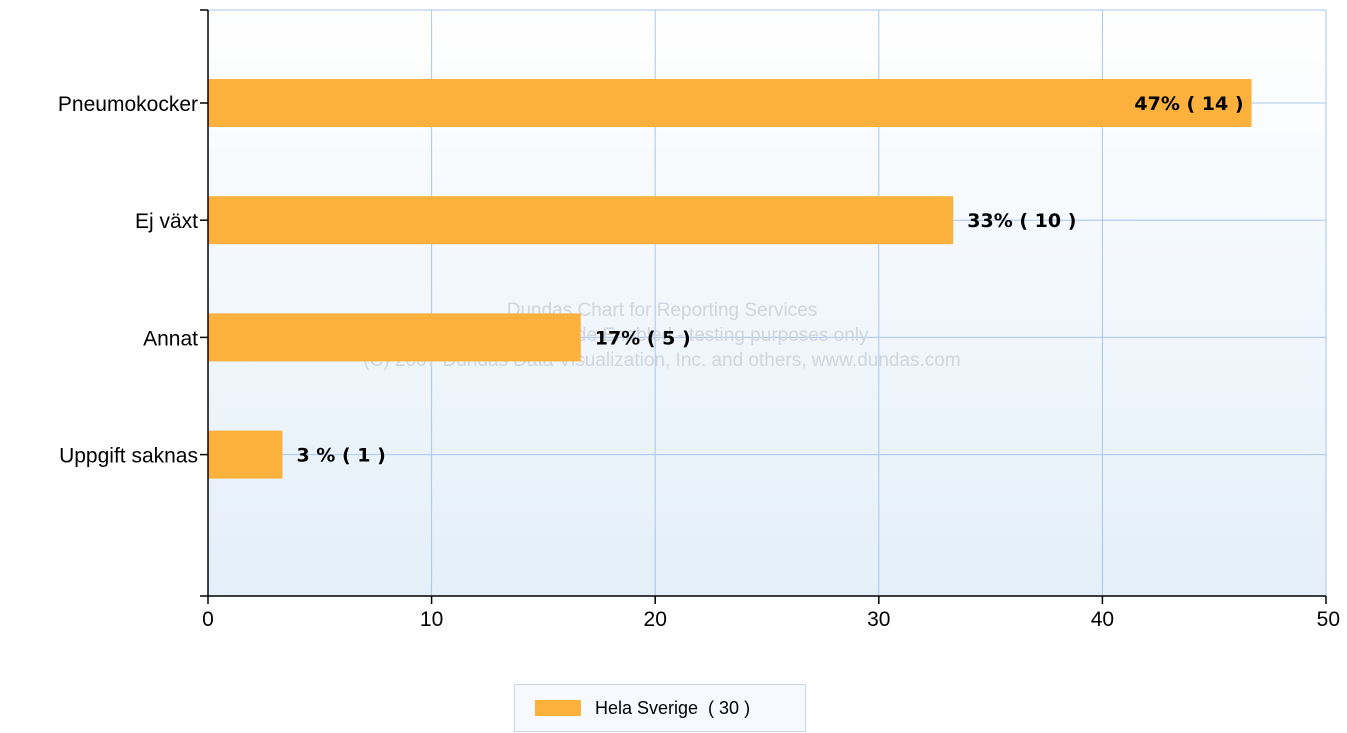  What do you see at coordinates (1328, 619) in the screenshot?
I see `x-tick-label: 50` at bounding box center [1328, 619].